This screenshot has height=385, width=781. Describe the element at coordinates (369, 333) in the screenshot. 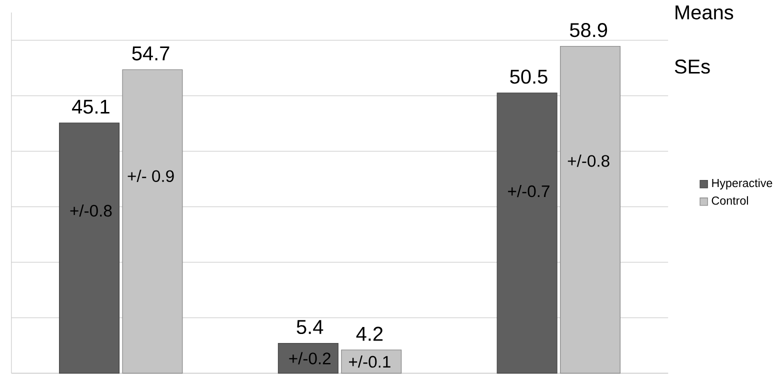

I see `data-label: 4.2` at that location.